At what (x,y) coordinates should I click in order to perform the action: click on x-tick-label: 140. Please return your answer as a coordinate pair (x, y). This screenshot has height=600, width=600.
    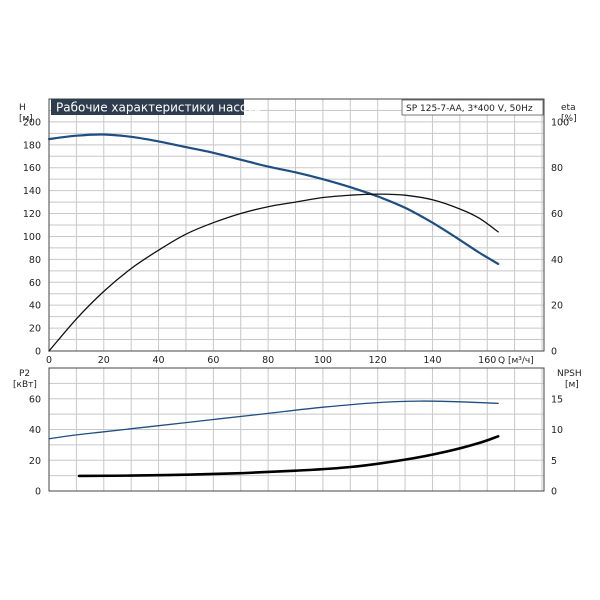
    Looking at the image, I should click on (432, 360).